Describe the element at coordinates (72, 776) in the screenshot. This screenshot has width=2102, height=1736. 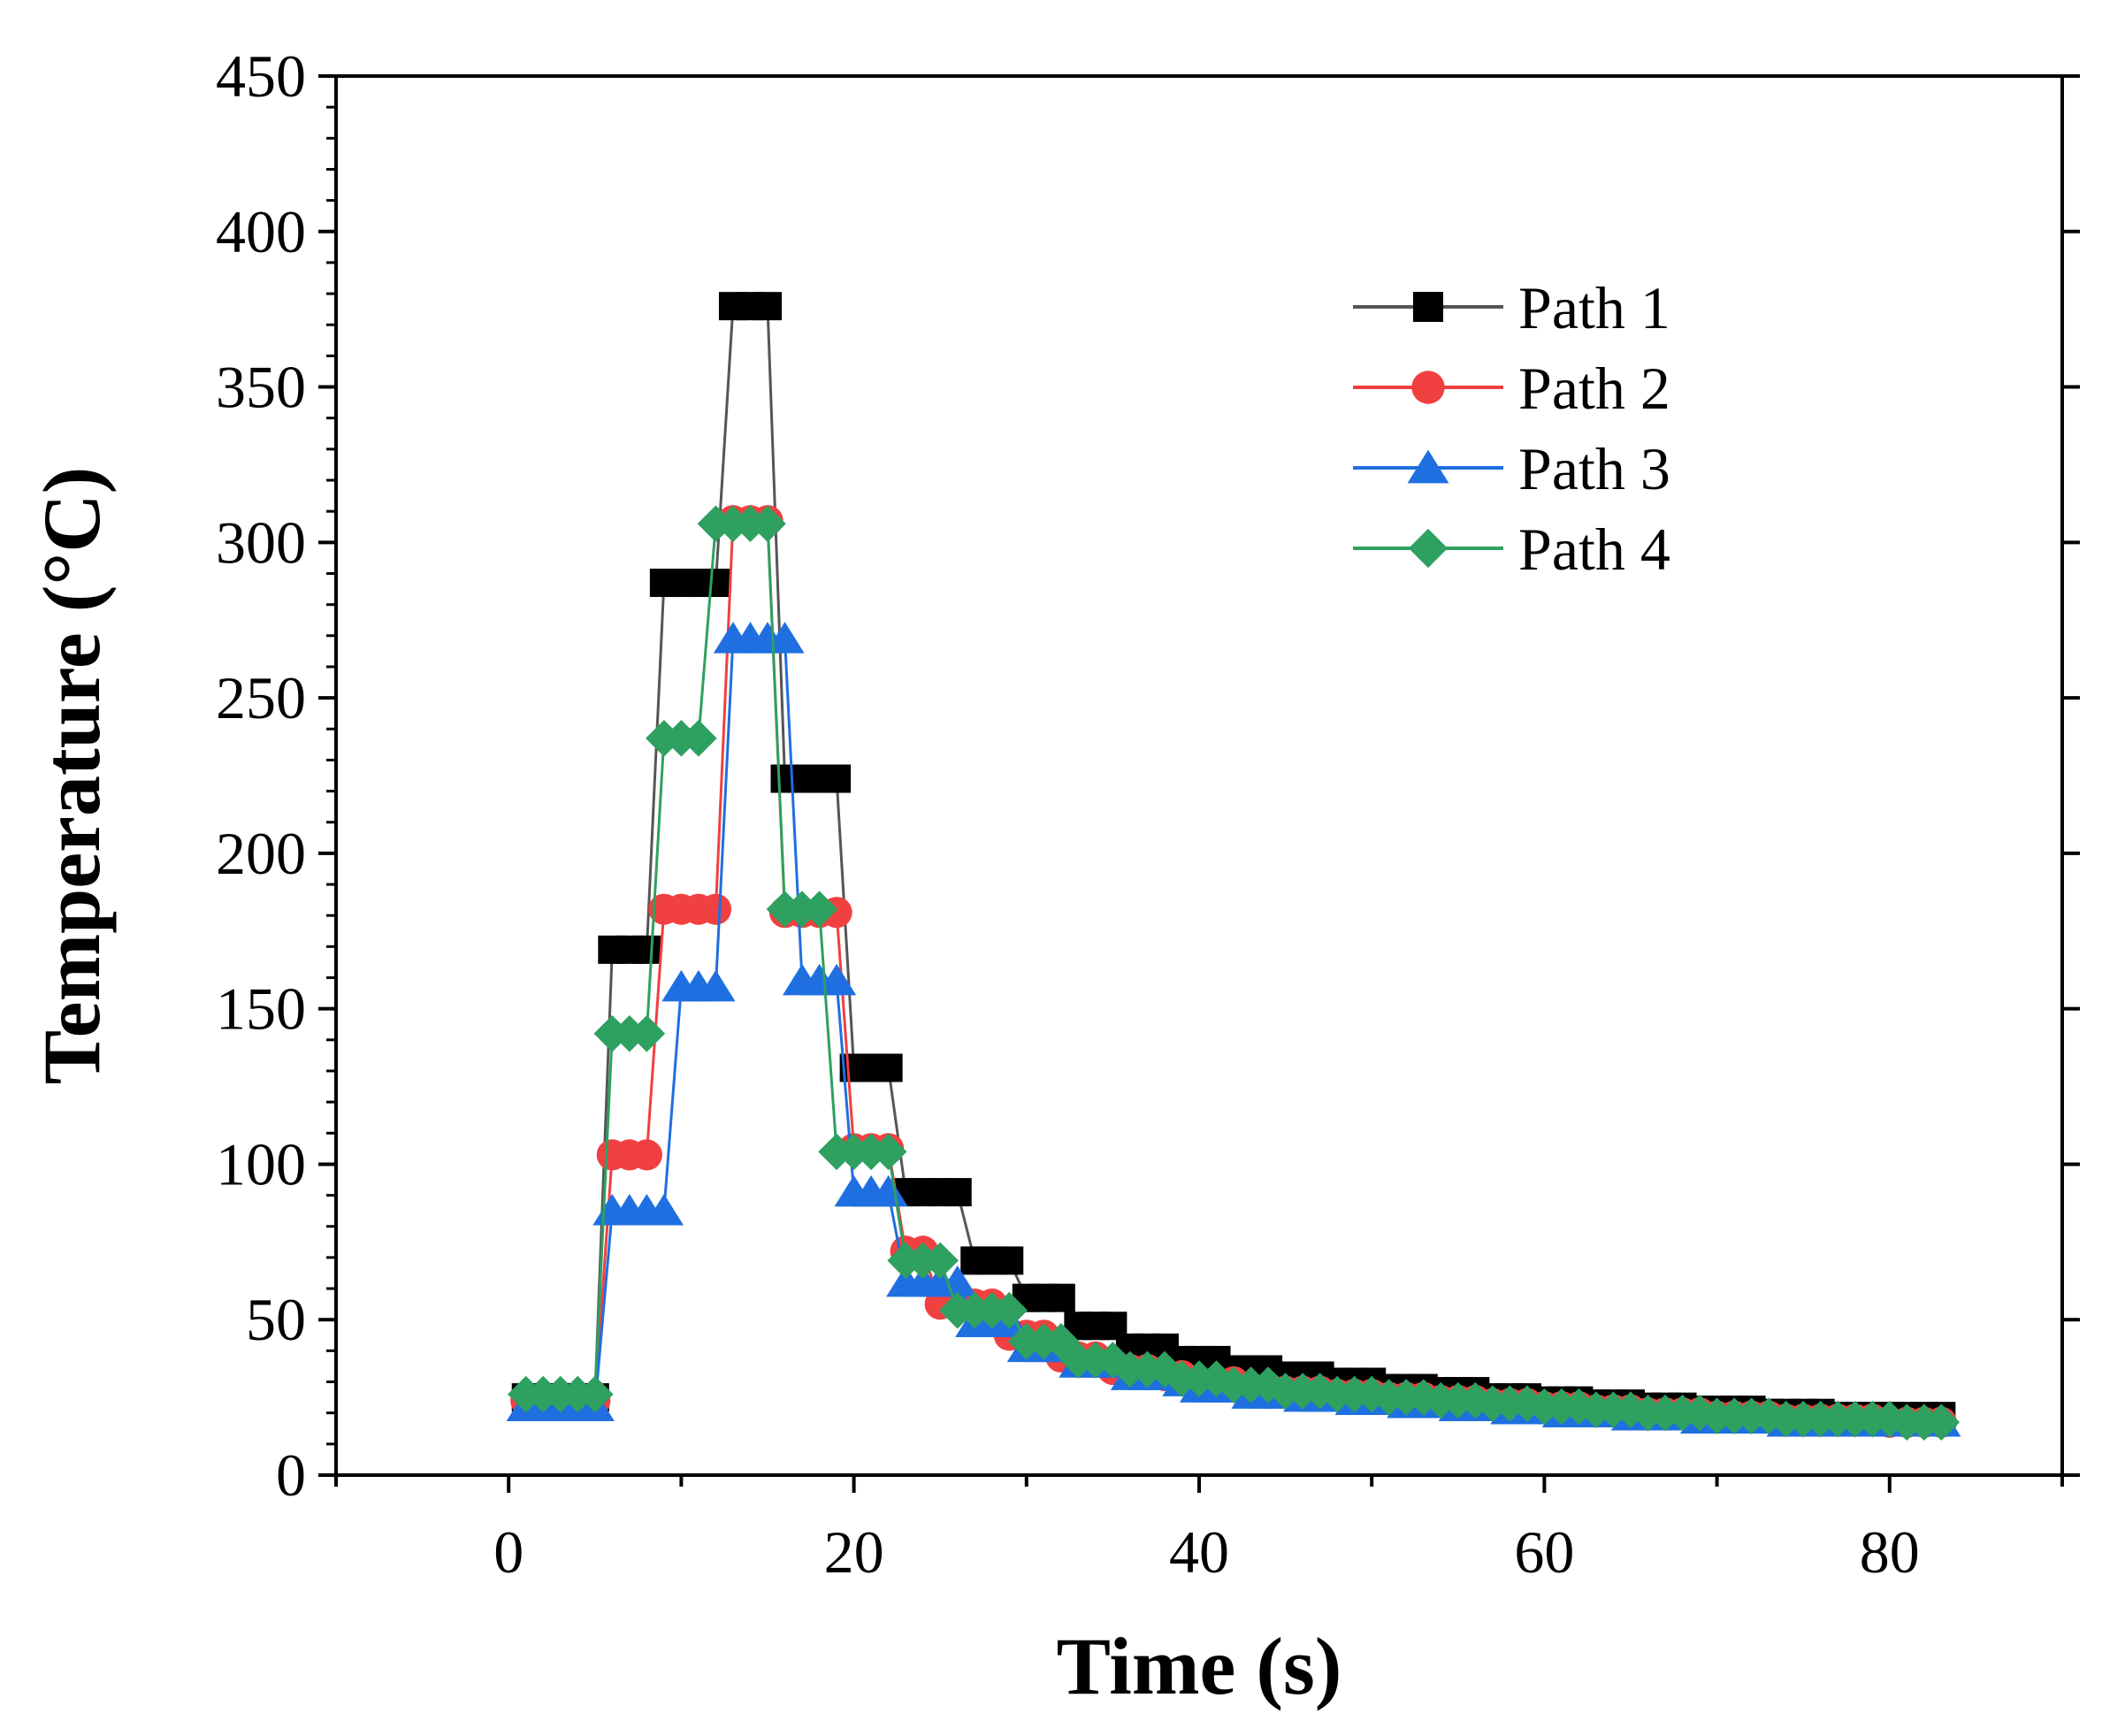
I see `y-axis-title: Temperature (°C)` at that location.